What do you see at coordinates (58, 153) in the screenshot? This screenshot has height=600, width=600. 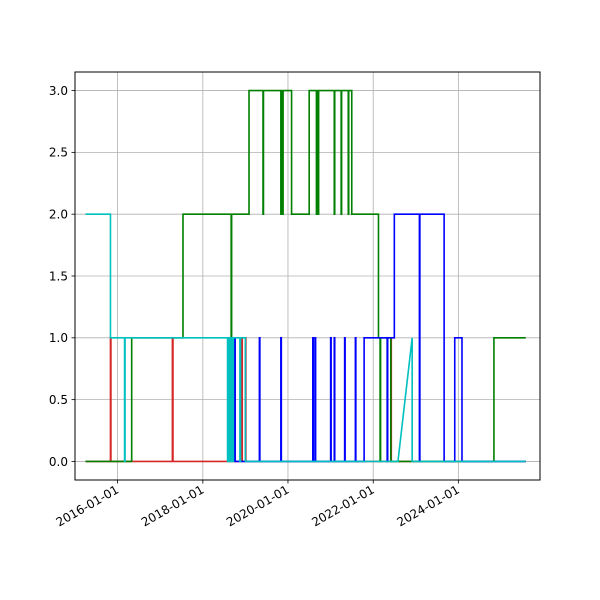 I see `y-tick-label: 2.5` at bounding box center [58, 153].